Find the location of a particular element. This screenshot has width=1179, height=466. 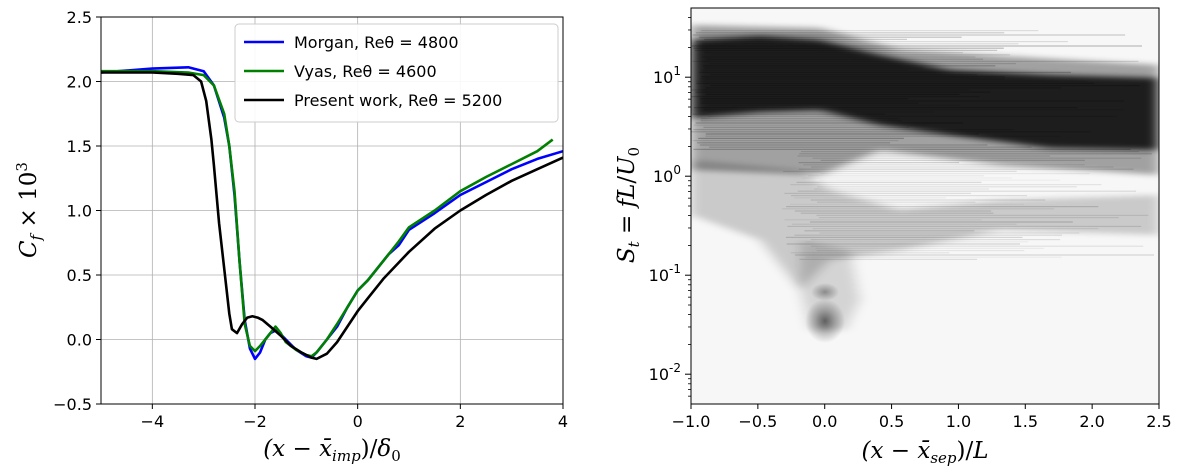

left-y-axis-label: Cf × 103 is located at coordinates (29, 210).